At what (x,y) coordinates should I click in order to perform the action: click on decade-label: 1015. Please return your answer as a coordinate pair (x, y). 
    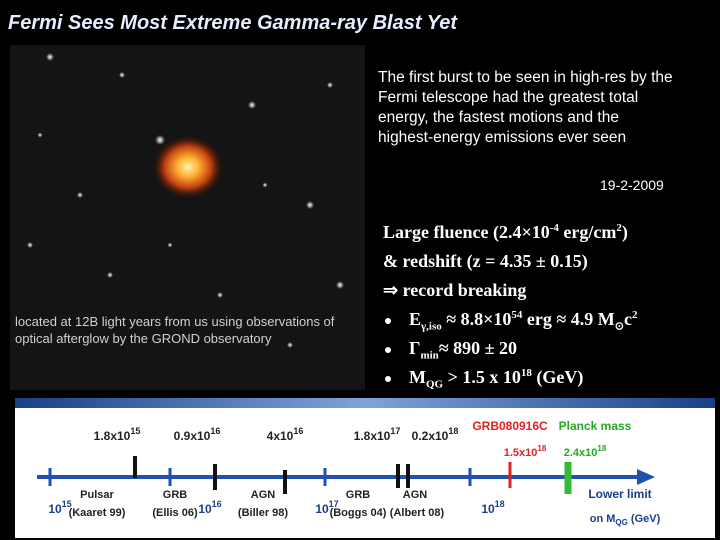
    Looking at the image, I should click on (59, 507).